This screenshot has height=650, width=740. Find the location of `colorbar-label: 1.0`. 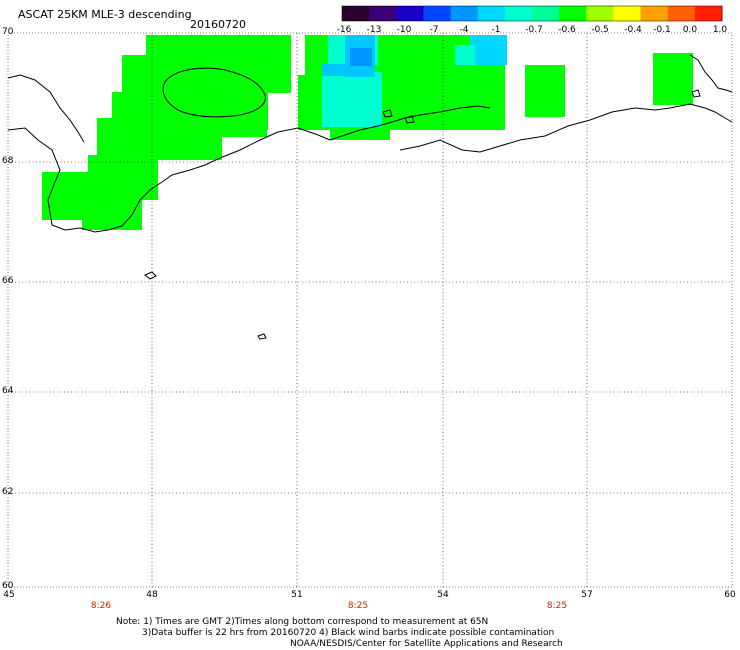

colorbar-label: 1.0 is located at coordinates (720, 30).